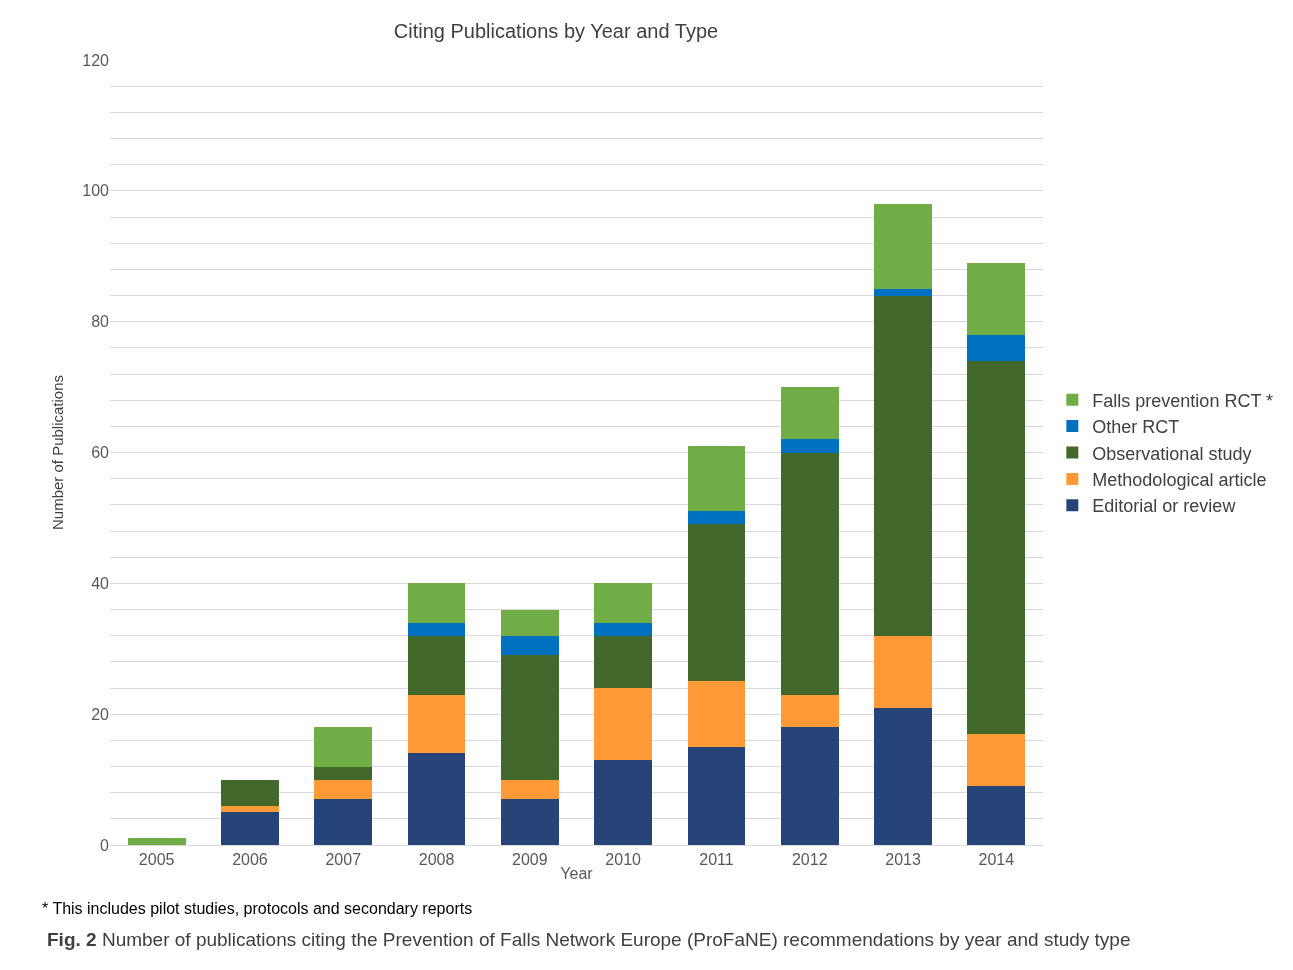 The width and height of the screenshot is (1293, 970). I want to click on legend-label: Other RCT, so click(1136, 427).